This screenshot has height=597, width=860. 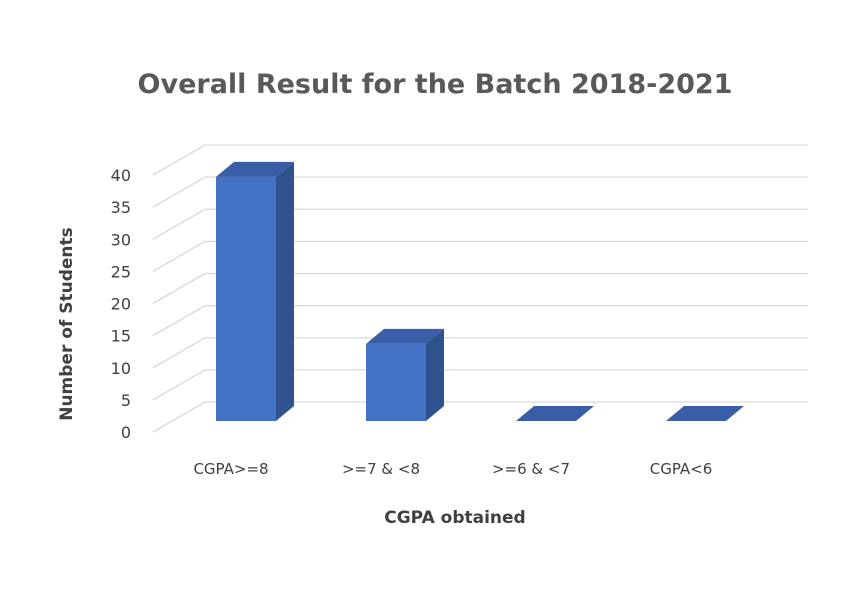 I want to click on x-axis-title: CGPA obtained, so click(x=454, y=518).